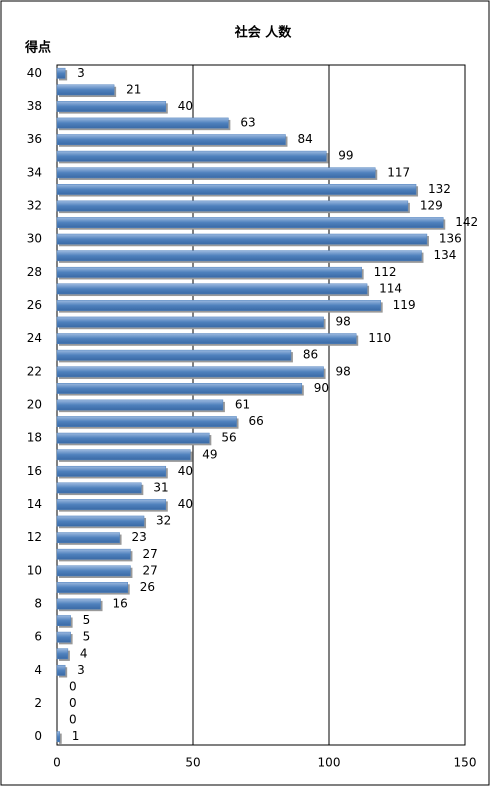 The image size is (491, 787). What do you see at coordinates (34, 172) in the screenshot?
I see `y-tick-label: 34` at bounding box center [34, 172].